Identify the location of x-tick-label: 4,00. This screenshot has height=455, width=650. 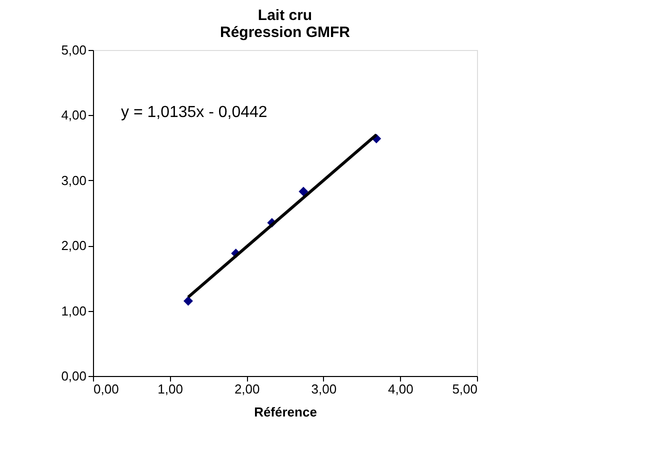
(401, 389).